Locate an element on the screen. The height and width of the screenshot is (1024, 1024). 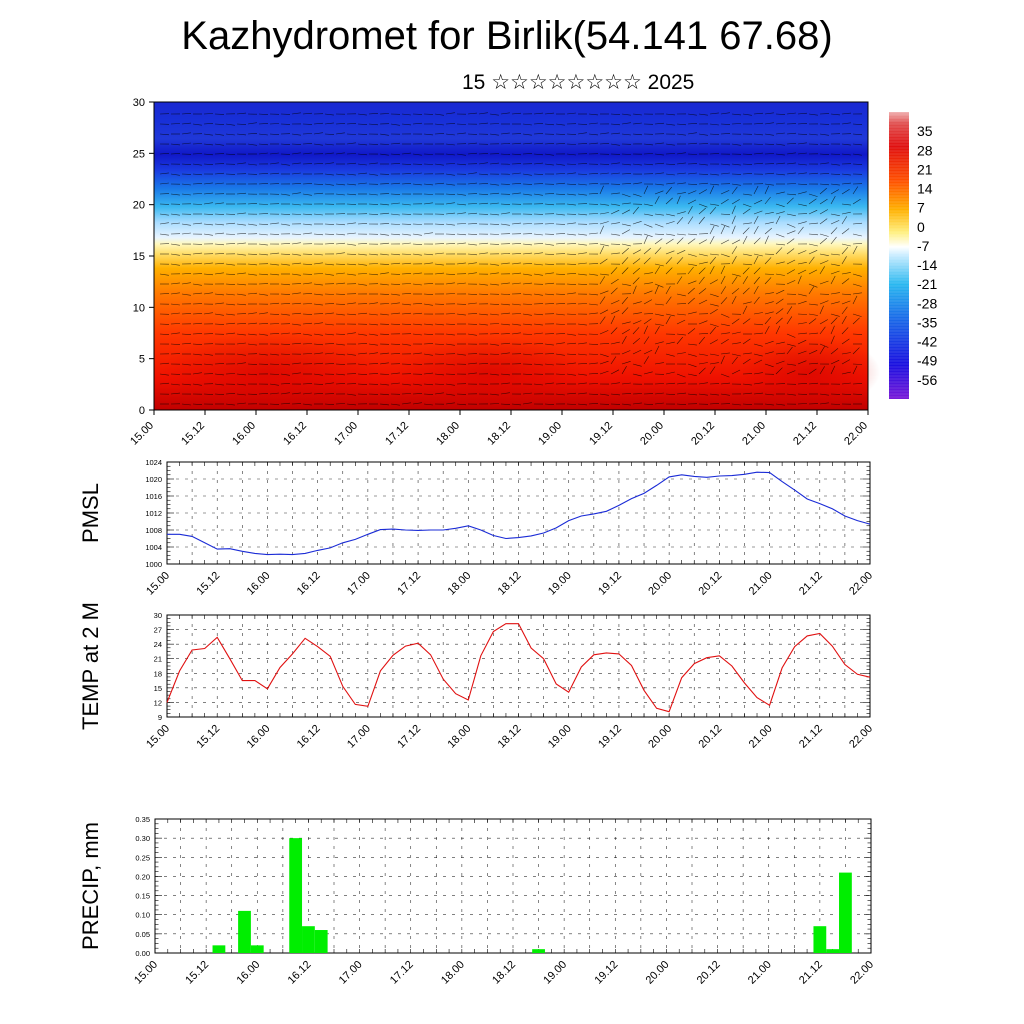
y-tick-label: 10 is located at coordinates (139, 308).